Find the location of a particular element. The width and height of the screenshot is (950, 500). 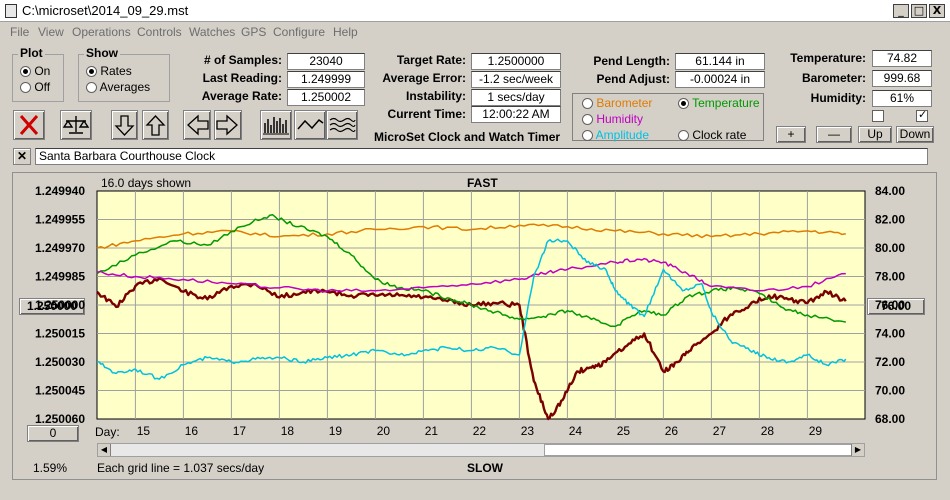

day-axis-label: Day: is located at coordinates (107, 432).